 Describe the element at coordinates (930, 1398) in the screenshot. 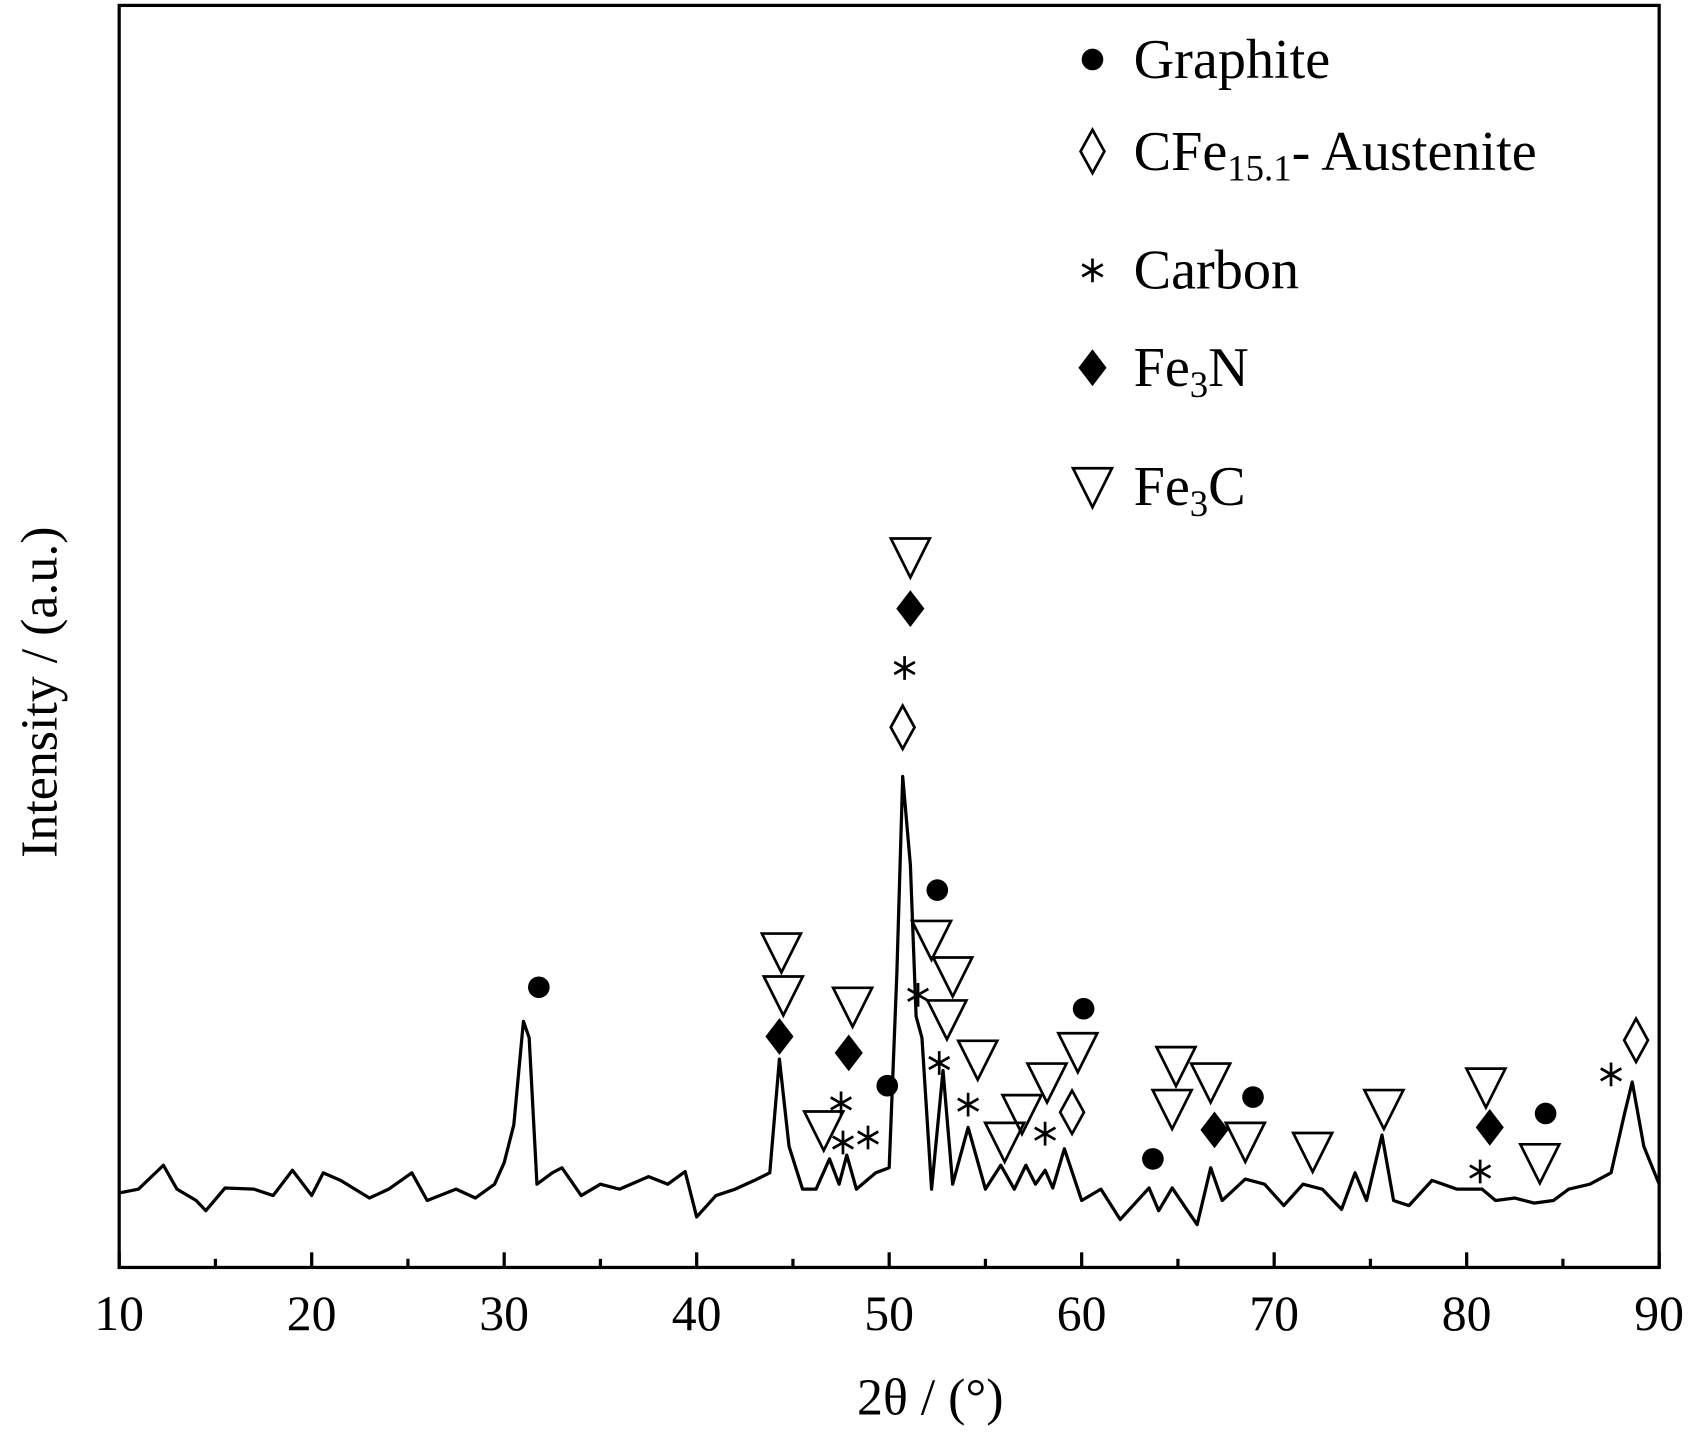

I see `x-axis-label: 2θ / (°)` at that location.